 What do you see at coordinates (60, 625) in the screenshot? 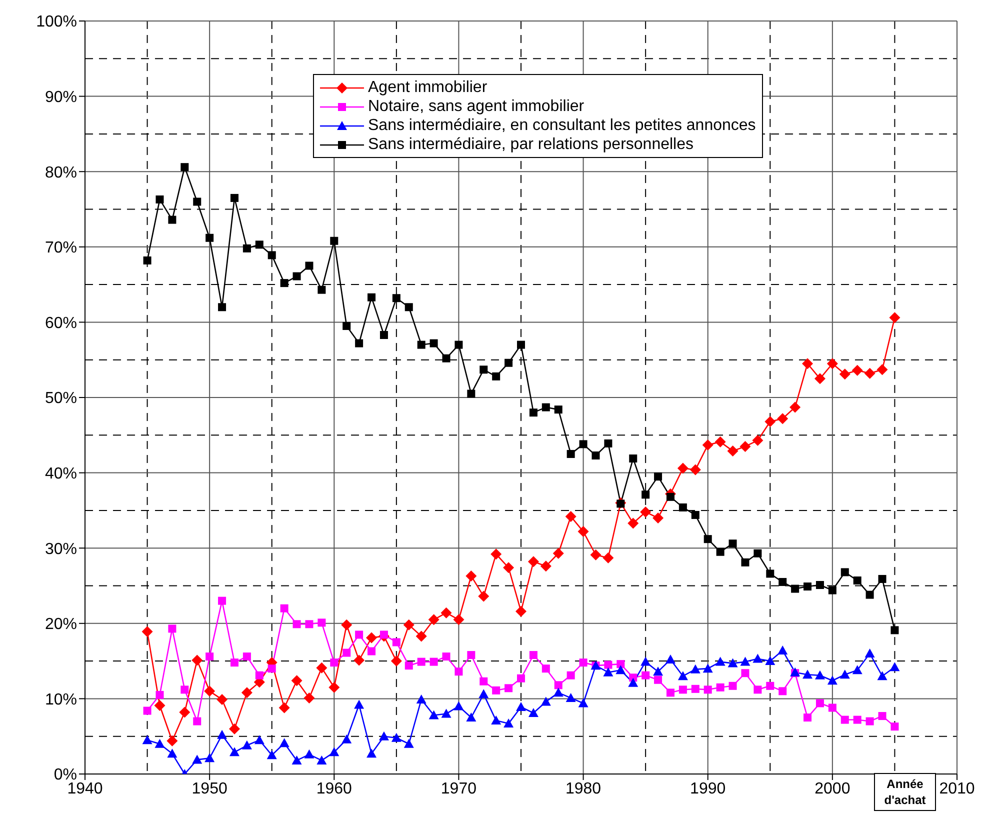
I see `y-tick-label: 20%` at bounding box center [60, 625].